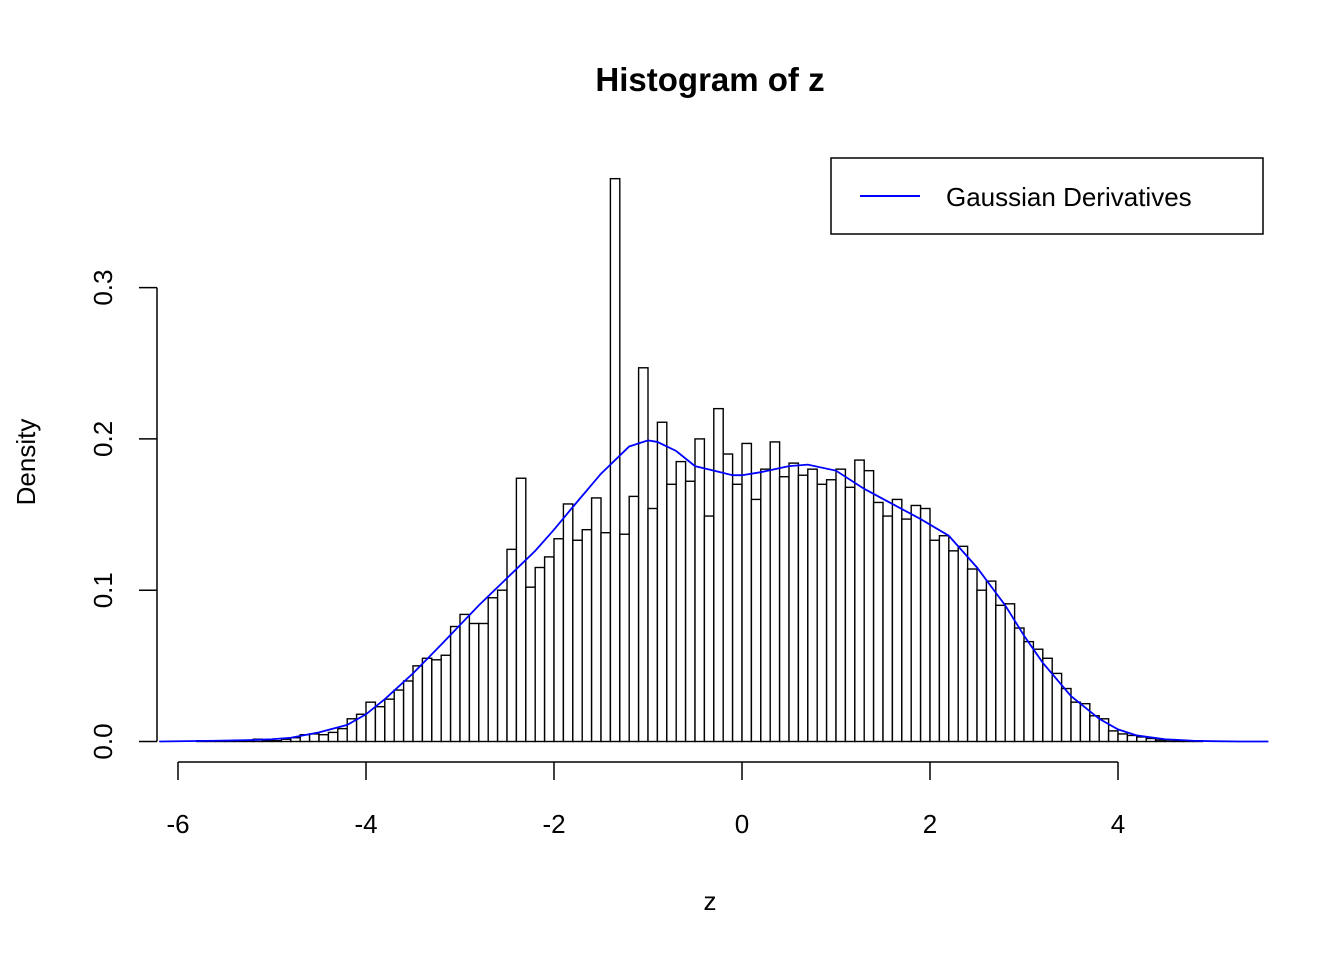 The image size is (1344, 960). I want to click on x-tick-label: 4, so click(1118, 824).